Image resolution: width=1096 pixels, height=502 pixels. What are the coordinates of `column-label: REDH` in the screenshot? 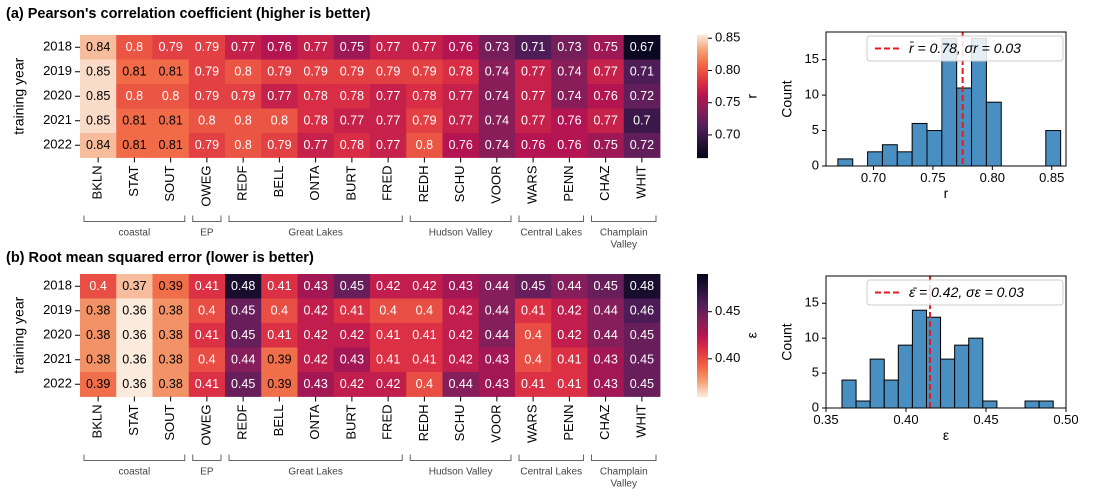 It's located at (423, 184).